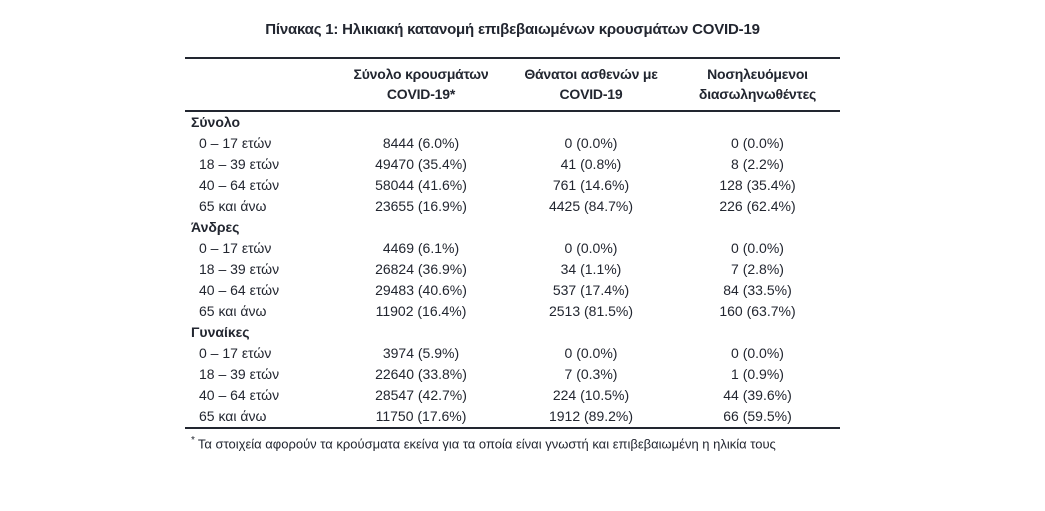  I want to click on column-header-deaths: Θάνατοι ασθενών με COVID-19, so click(591, 84).